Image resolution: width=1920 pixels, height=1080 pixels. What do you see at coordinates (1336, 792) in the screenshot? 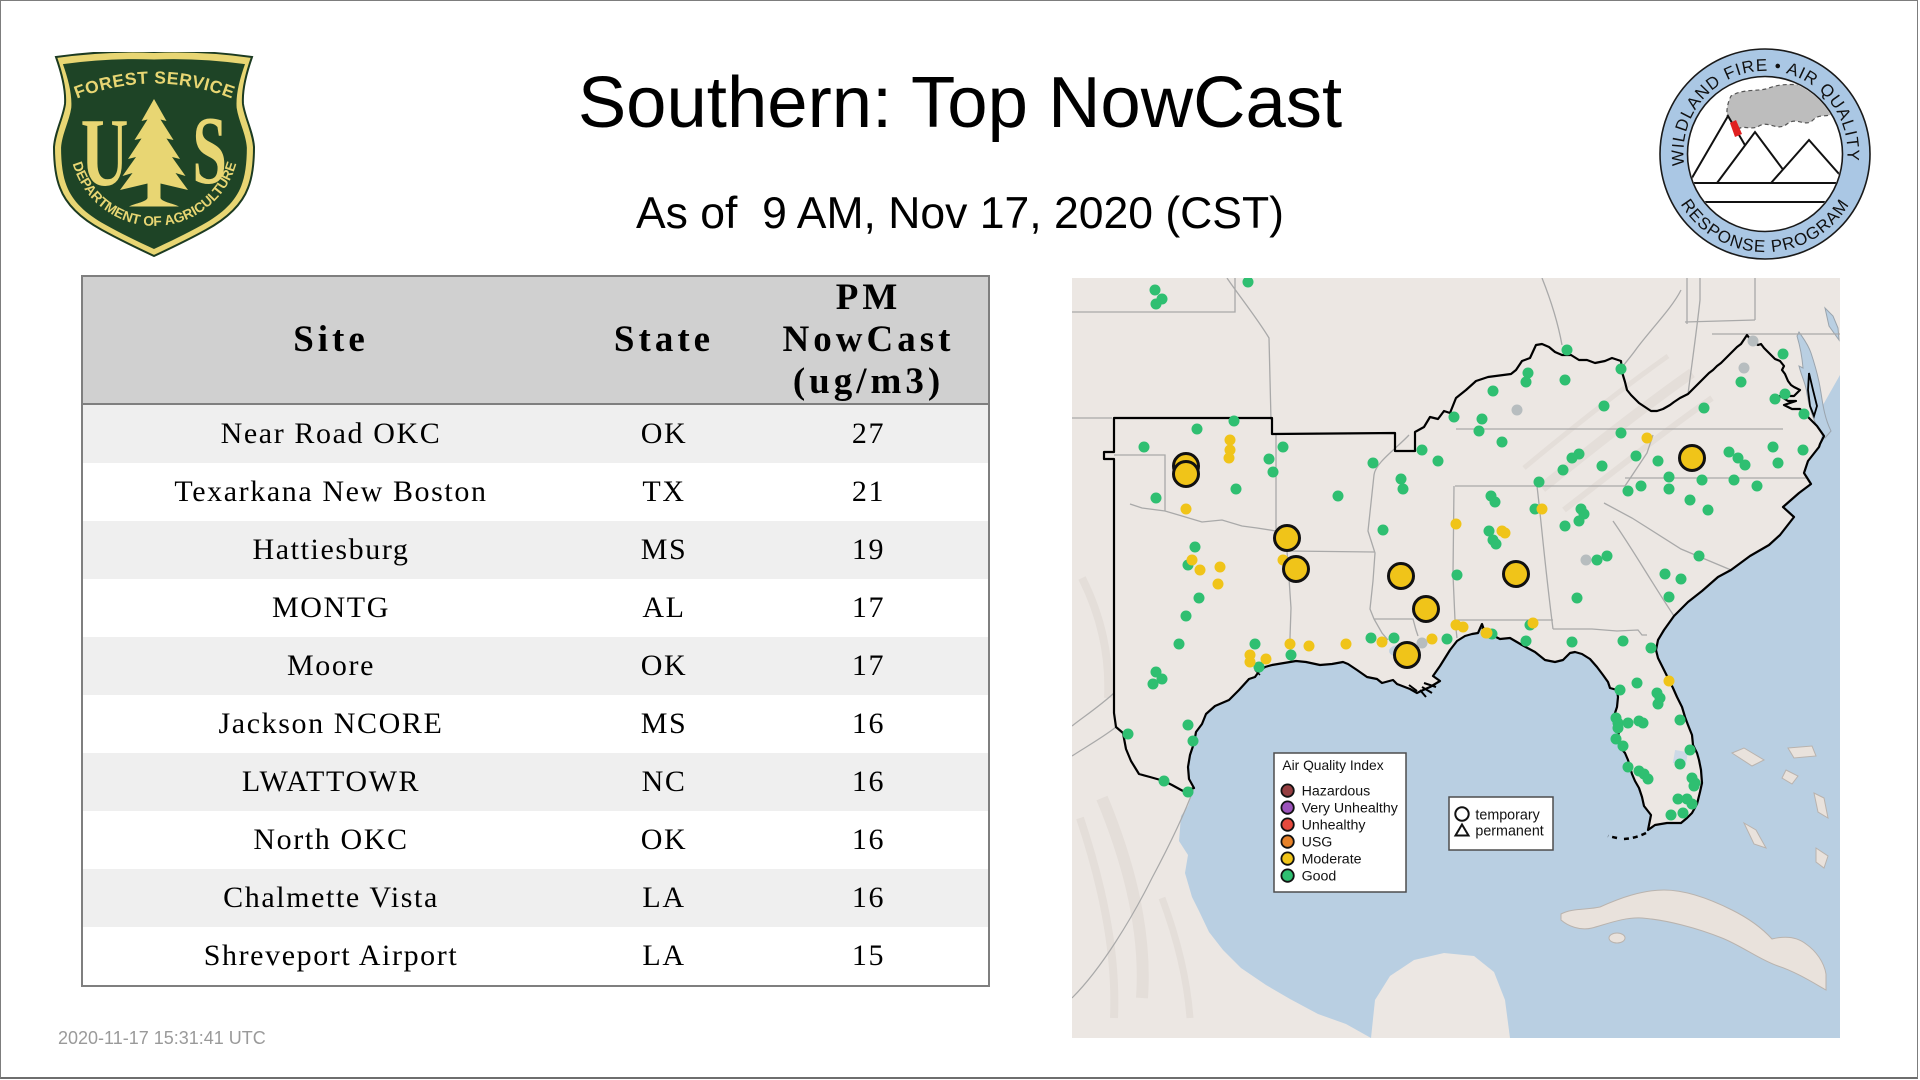
I see `svg-text: Hazardous` at bounding box center [1336, 792].